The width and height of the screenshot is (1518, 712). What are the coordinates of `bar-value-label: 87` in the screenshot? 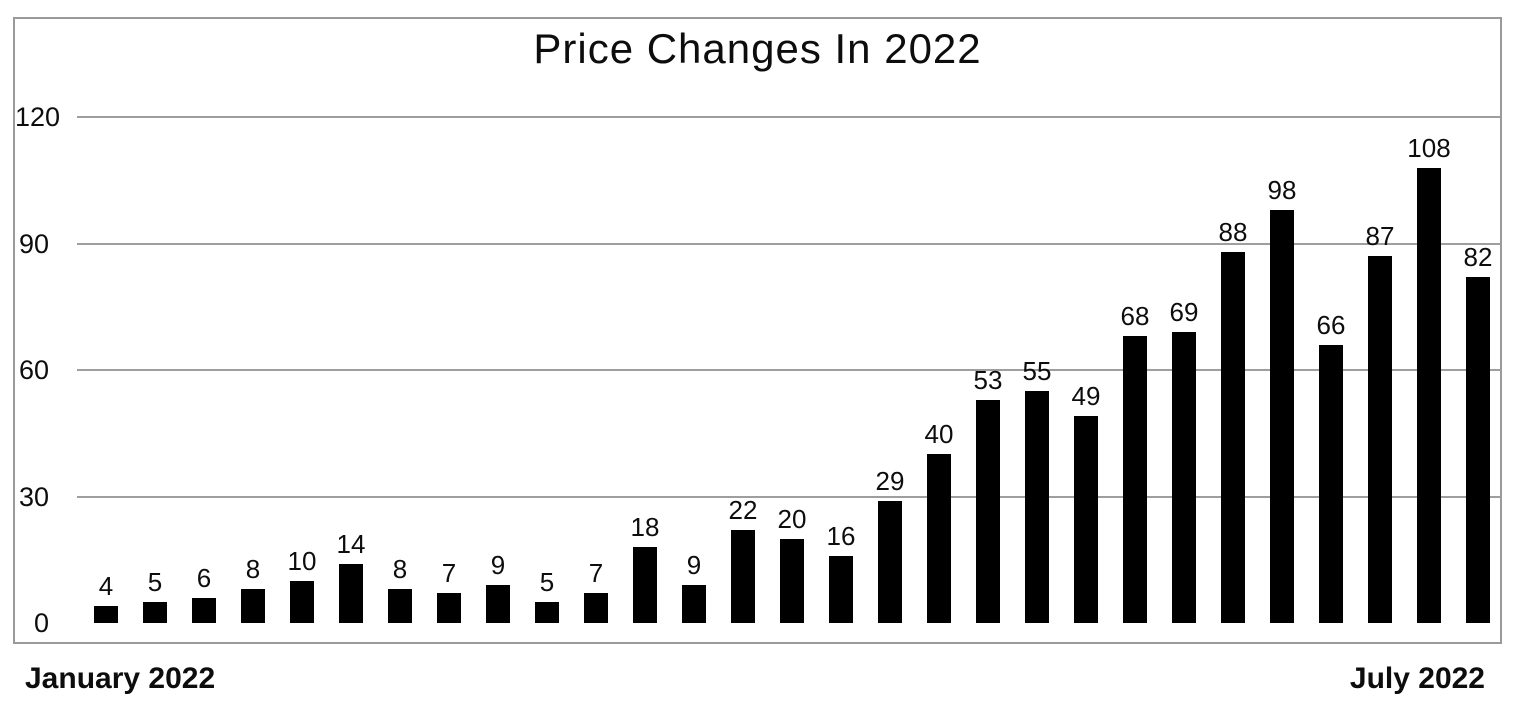 It's located at (1380, 236).